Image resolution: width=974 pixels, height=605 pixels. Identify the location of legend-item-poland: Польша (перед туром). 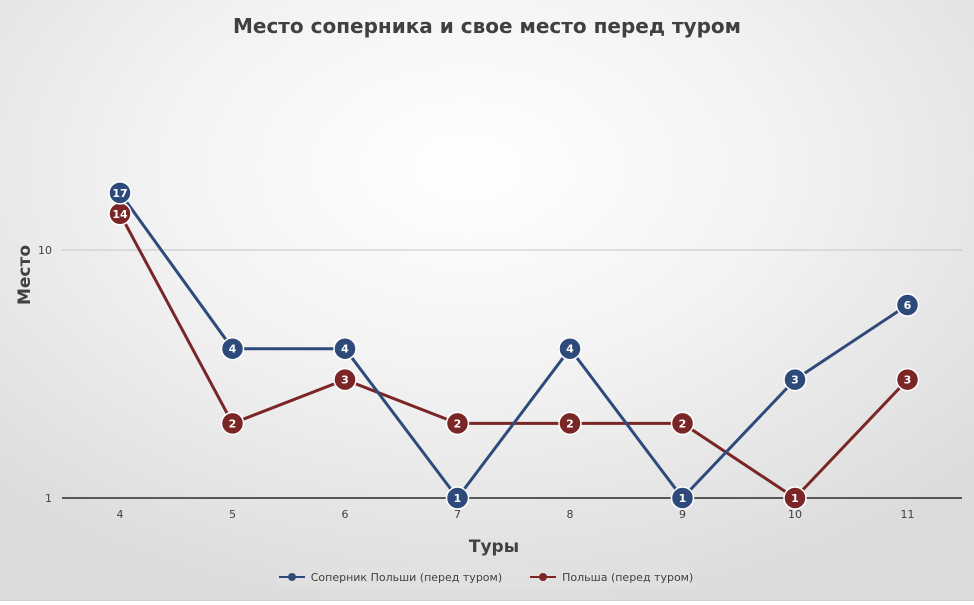
(611, 577).